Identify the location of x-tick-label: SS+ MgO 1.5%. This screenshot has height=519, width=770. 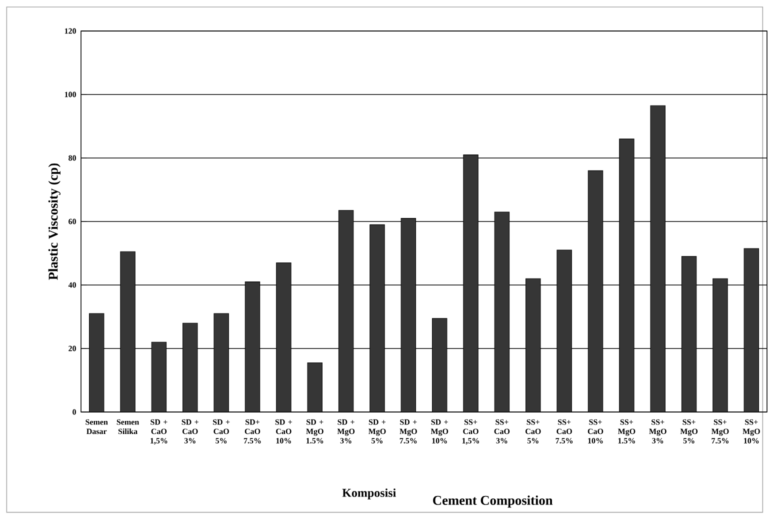
(627, 431).